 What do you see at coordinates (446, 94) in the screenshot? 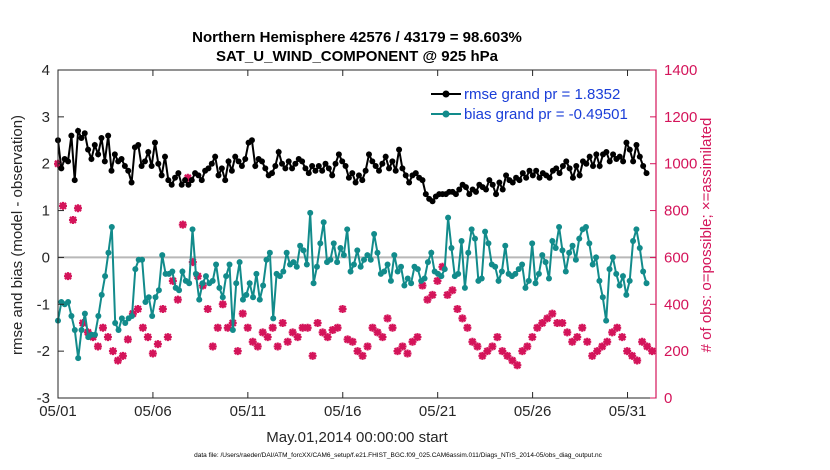
I see `legend-item-rmse-marker` at bounding box center [446, 94].